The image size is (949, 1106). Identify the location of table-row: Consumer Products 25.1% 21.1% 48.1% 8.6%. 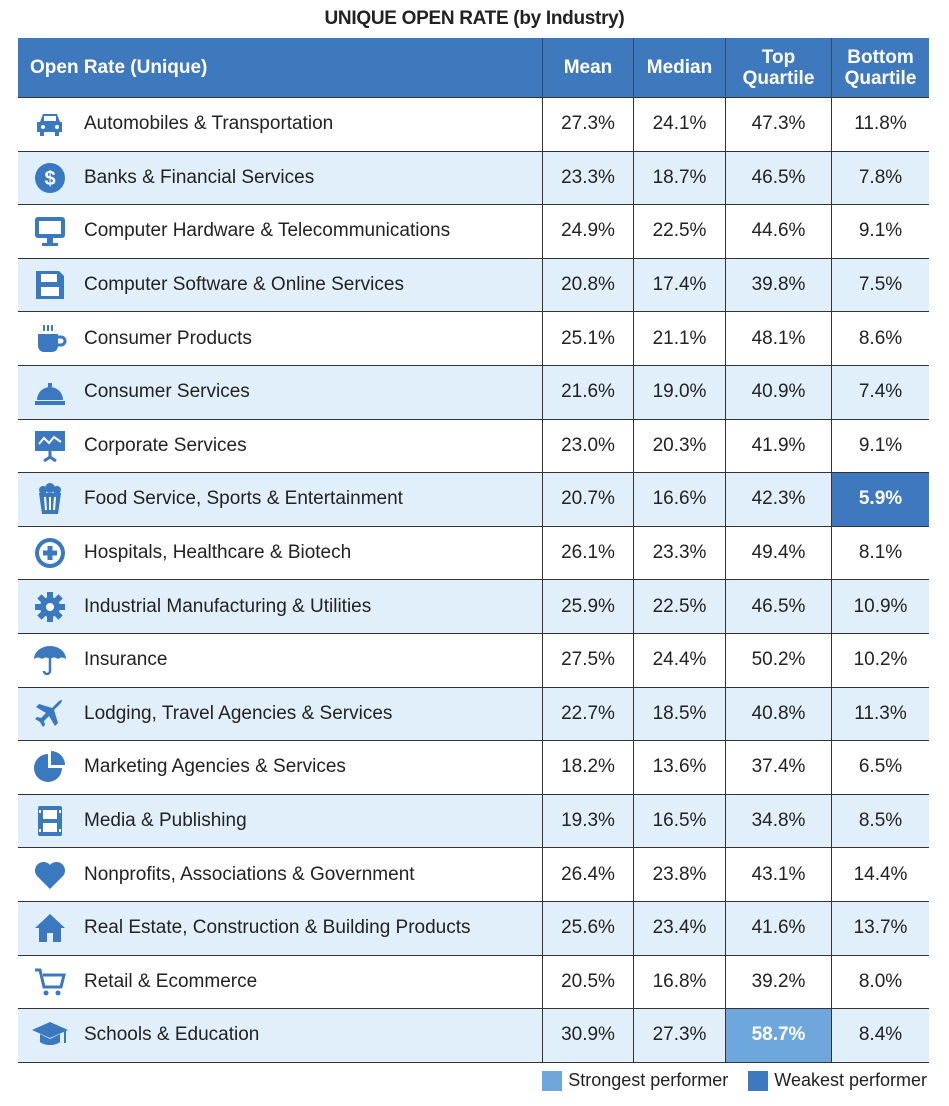
(473, 338).